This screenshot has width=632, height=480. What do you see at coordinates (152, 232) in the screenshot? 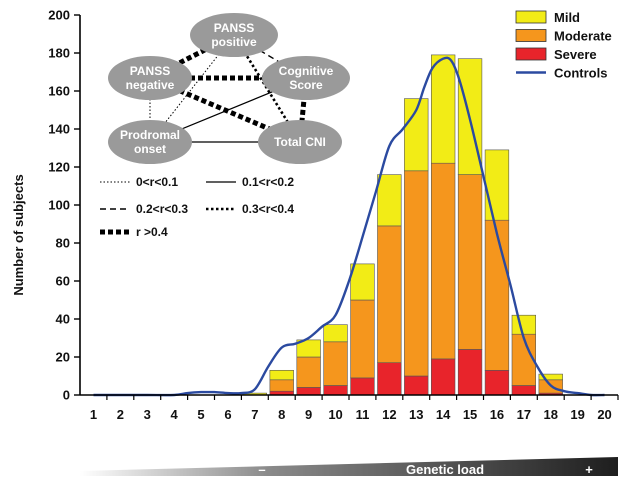
I see `key-label-4: r >0.4` at bounding box center [152, 232].